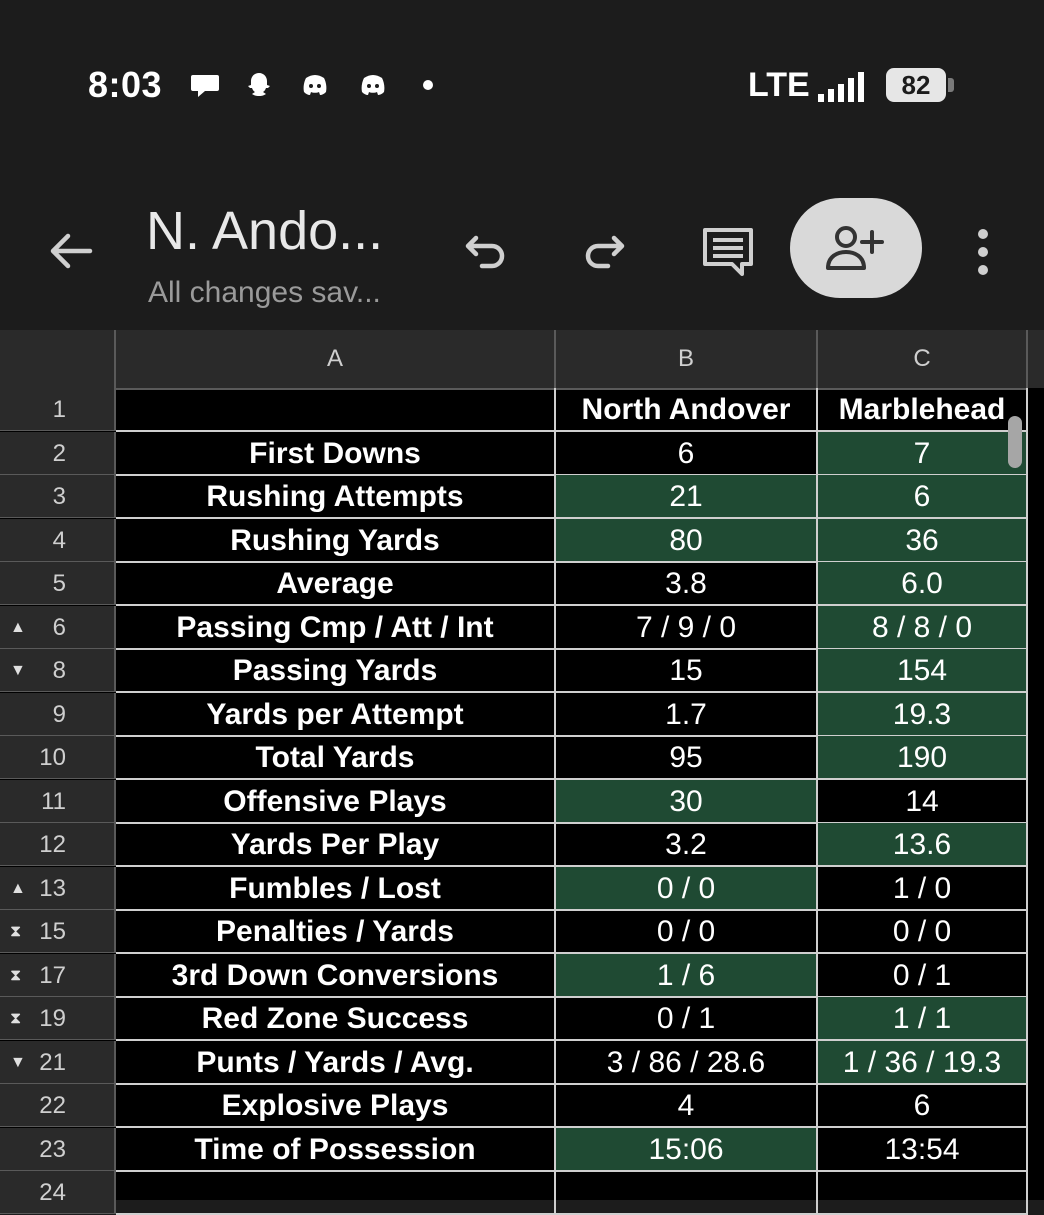  Describe the element at coordinates (58, 757) in the screenshot. I see `row-header: 10` at that location.